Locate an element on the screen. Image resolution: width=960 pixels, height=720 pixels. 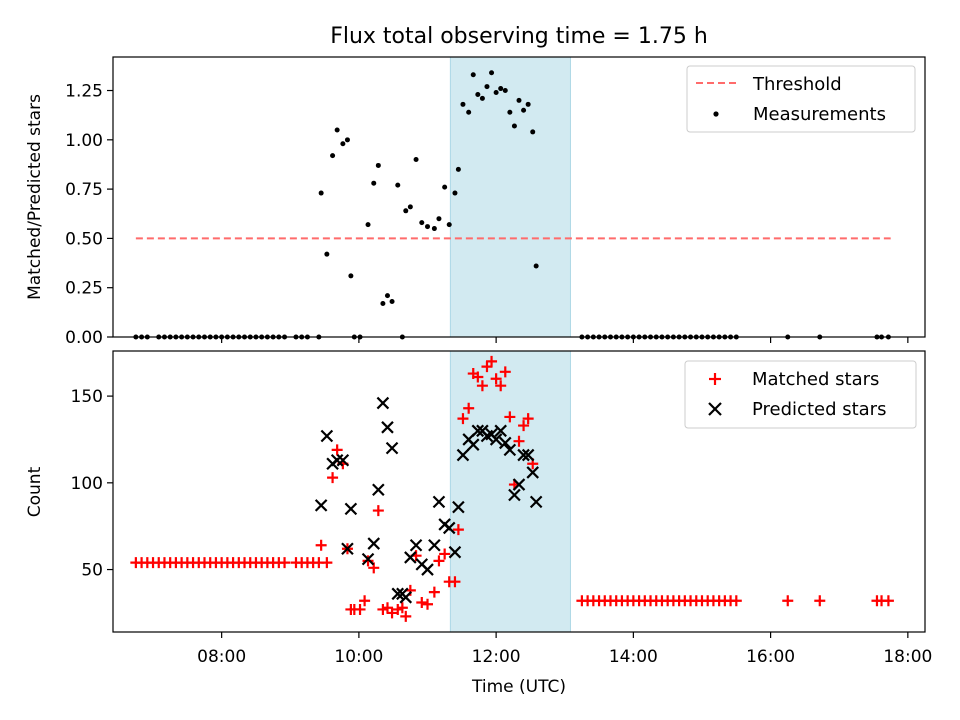
legend: Threshold Measurements is located at coordinates (801, 99).